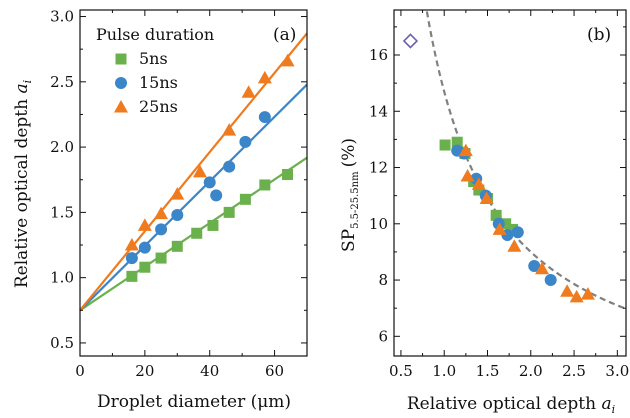 Image resolution: width=630 pixels, height=418 pixels. Describe the element at coordinates (378, 224) in the screenshot. I see `y-tick-label: 10` at that location.